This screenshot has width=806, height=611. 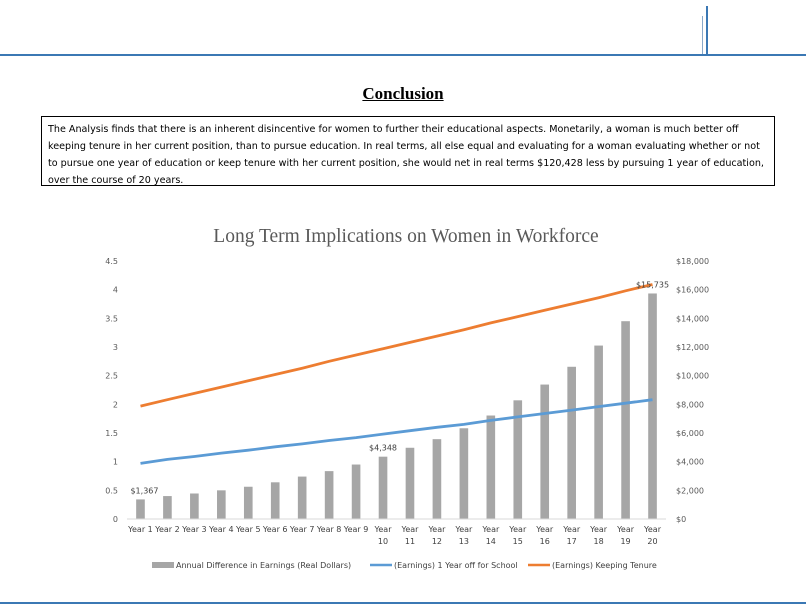 What do you see at coordinates (115, 404) in the screenshot?
I see `left-axis-tick-label: 2` at bounding box center [115, 404].